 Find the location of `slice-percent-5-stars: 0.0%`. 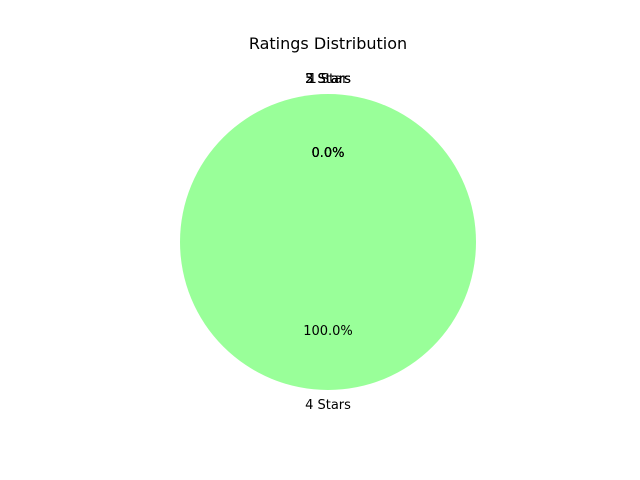

slice-percent-5-stars: 0.0% is located at coordinates (327, 153).